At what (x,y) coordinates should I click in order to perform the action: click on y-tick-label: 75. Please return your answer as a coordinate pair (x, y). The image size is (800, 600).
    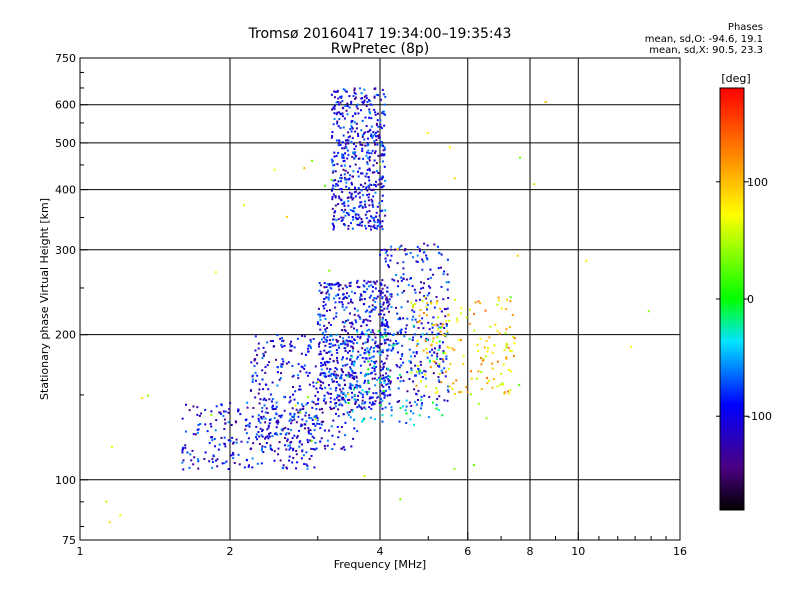
    Looking at the image, I should click on (69, 540).